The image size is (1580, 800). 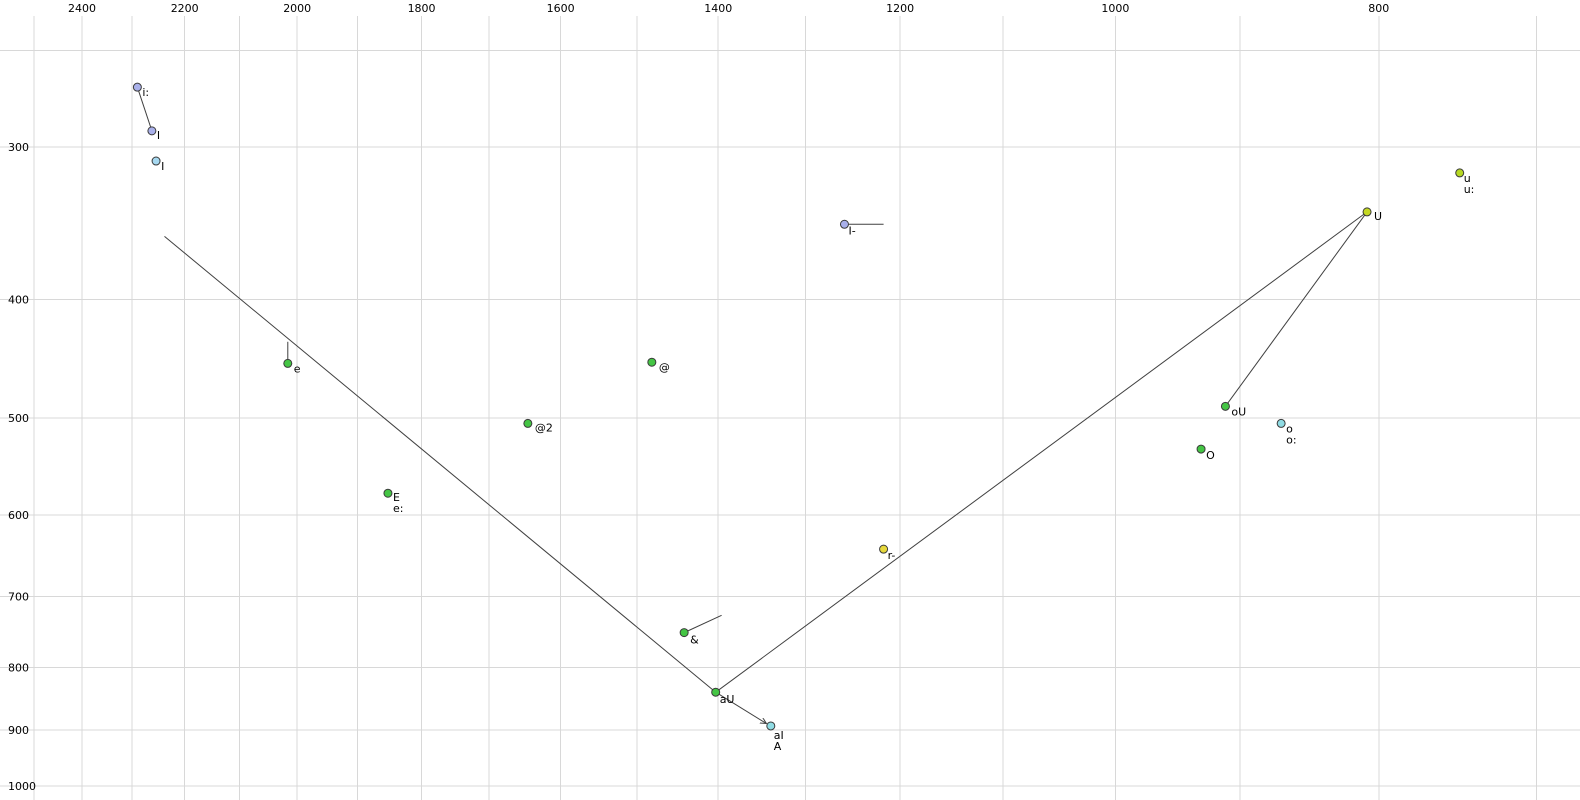 I want to click on vowel-label-u-long-2: u:, so click(x=1469, y=189).